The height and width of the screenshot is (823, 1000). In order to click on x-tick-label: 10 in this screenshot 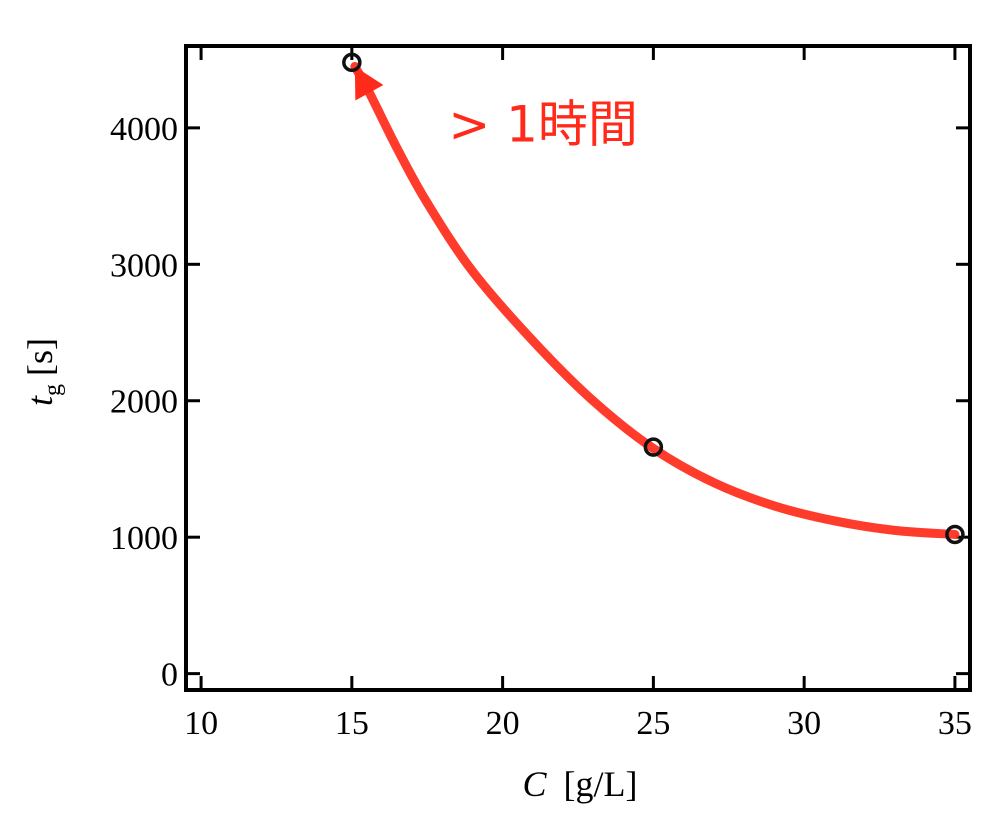, I will do `click(201, 723)`.